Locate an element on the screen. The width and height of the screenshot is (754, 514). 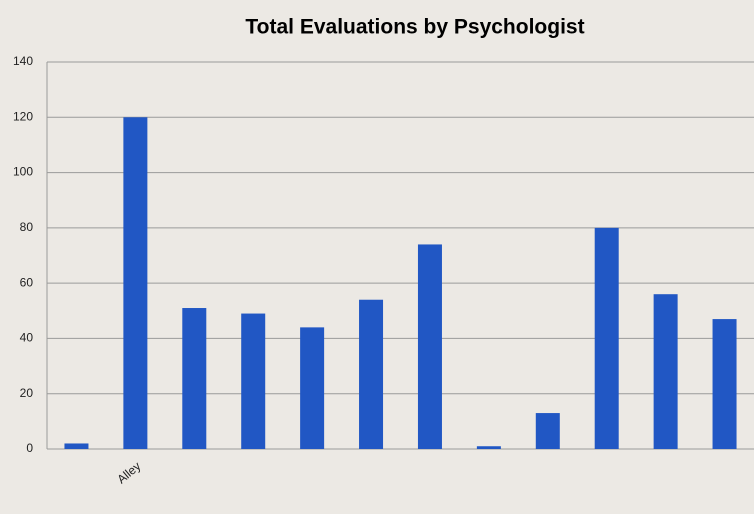
y-tick-label: 20 is located at coordinates (27, 393).